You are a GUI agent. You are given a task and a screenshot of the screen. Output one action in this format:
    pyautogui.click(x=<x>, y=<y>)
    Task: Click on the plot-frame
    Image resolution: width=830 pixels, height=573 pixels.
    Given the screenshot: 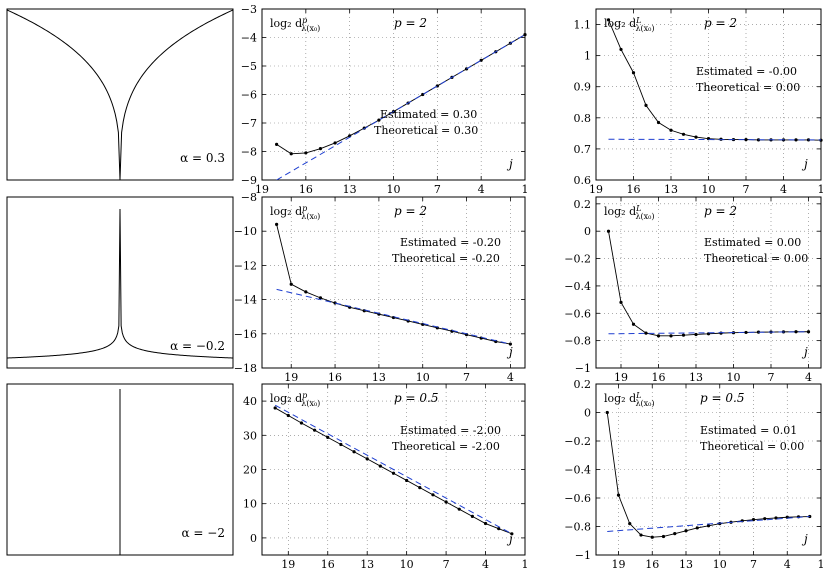 What is the action you would take?
    pyautogui.click(x=393, y=282)
    